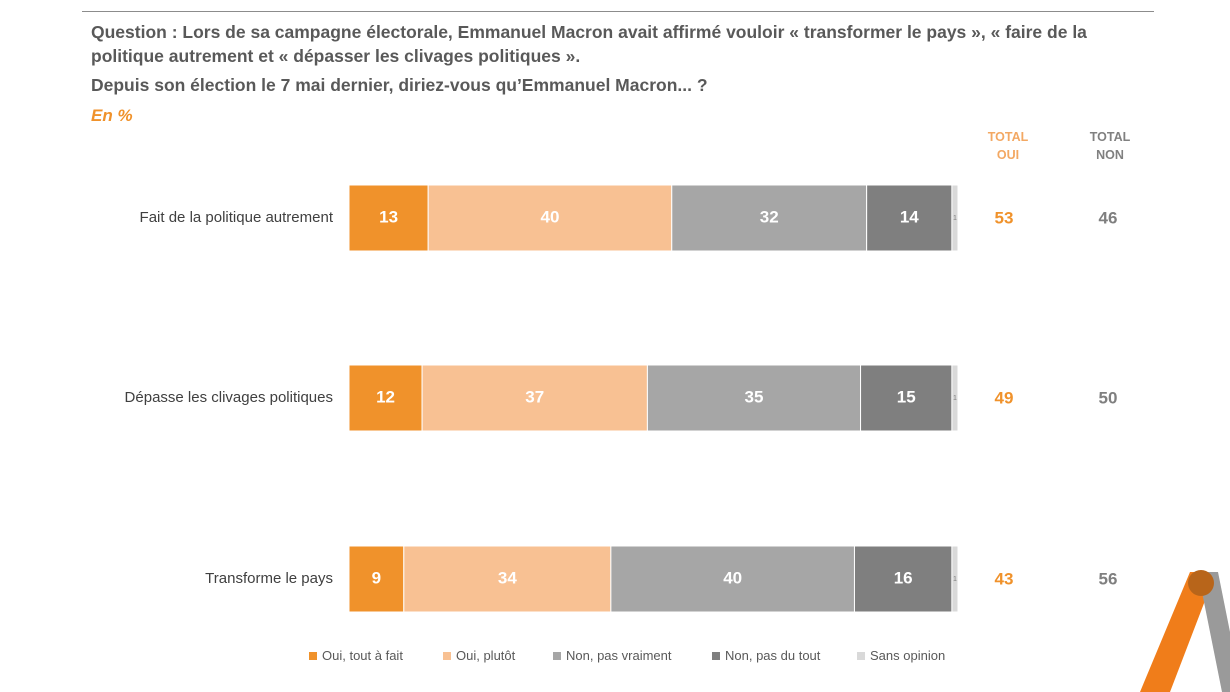 Image resolution: width=1230 pixels, height=692 pixels. I want to click on total-non-value: 50, so click(1108, 397).